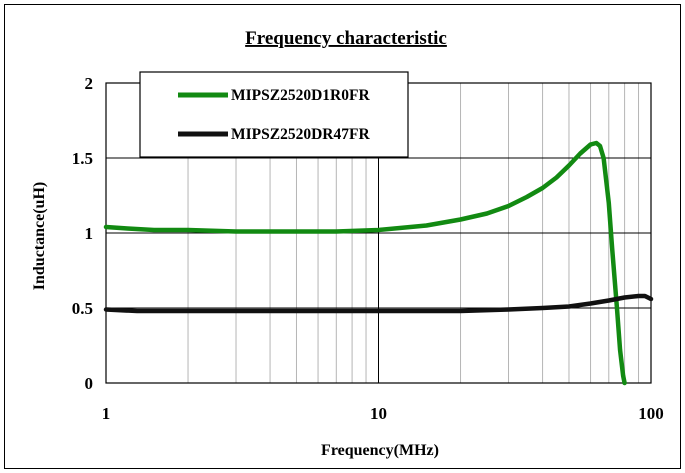  I want to click on legend-box, so click(274, 114).